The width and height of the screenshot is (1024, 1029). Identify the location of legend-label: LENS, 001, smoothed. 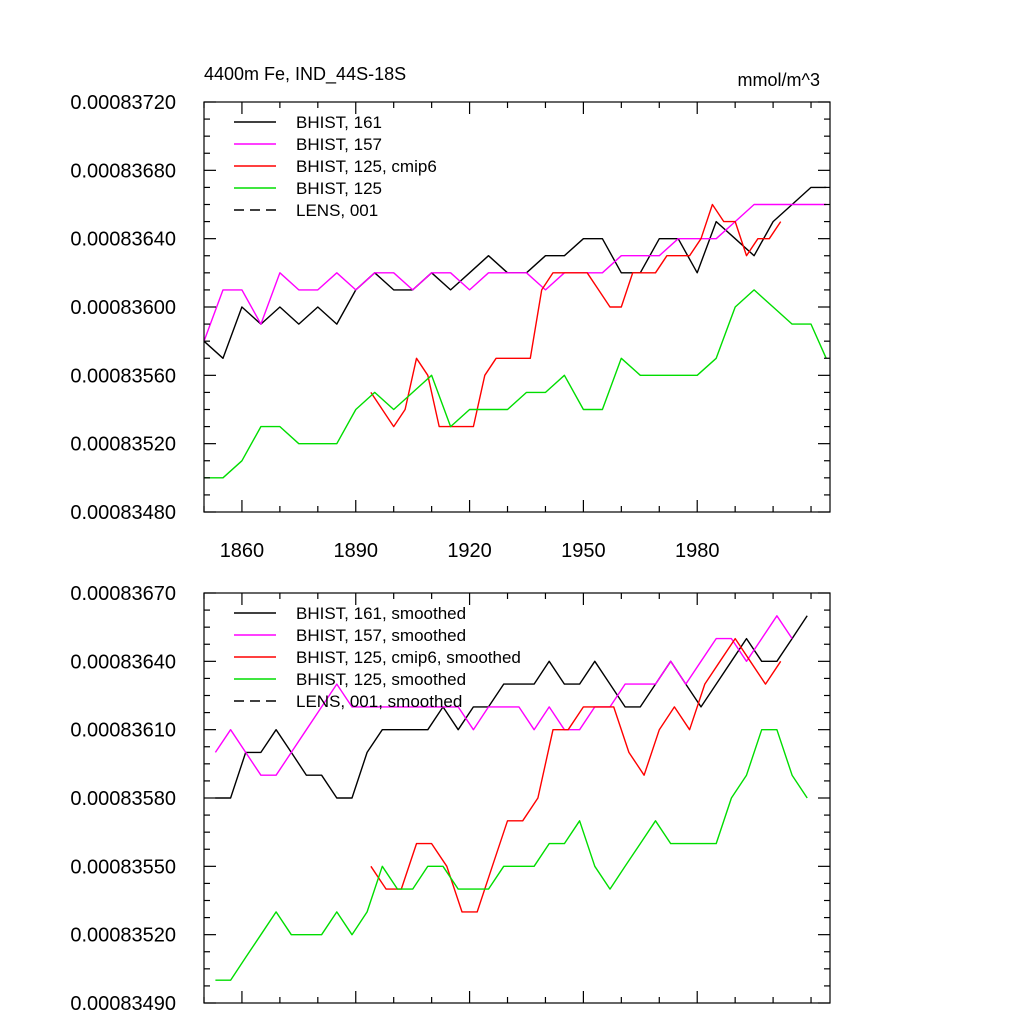
(379, 701).